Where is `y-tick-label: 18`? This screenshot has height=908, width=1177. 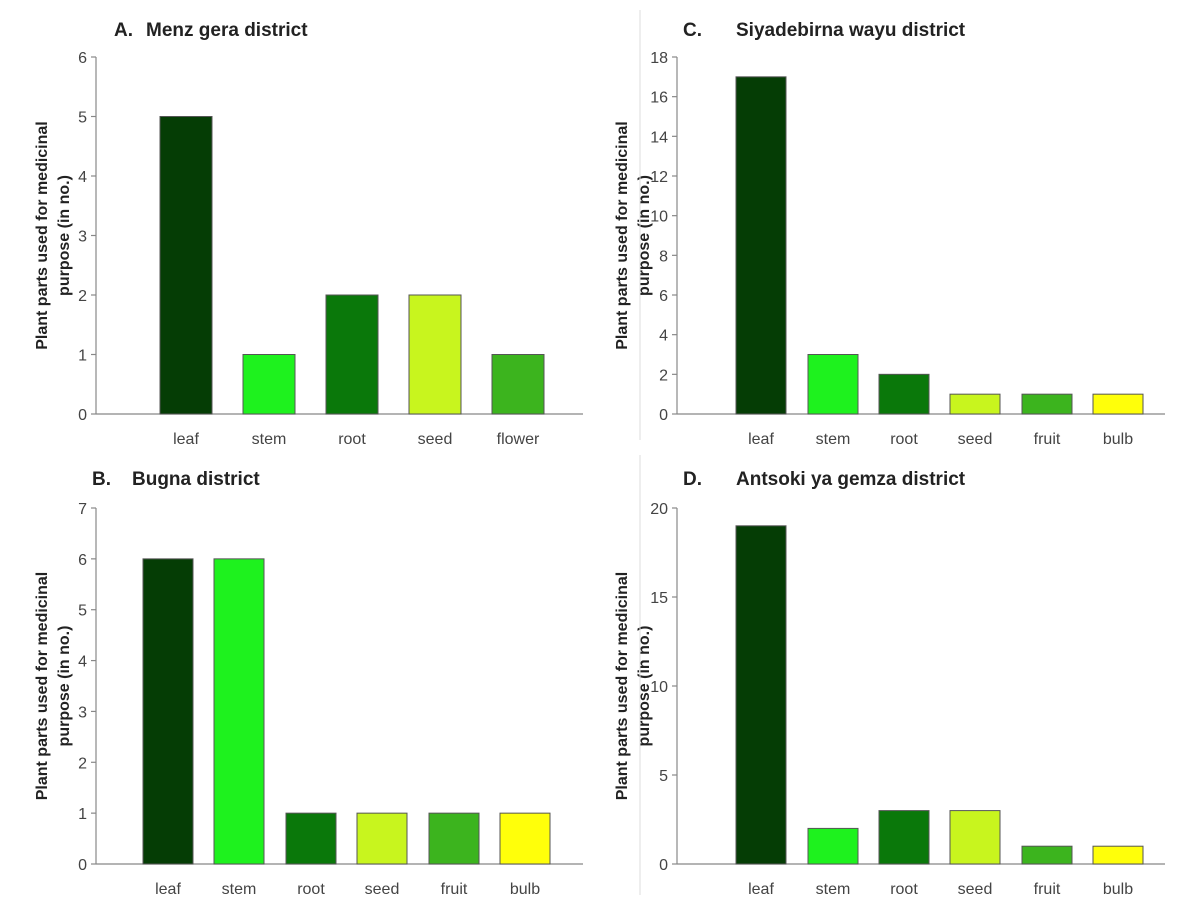 y-tick-label: 18 is located at coordinates (659, 58).